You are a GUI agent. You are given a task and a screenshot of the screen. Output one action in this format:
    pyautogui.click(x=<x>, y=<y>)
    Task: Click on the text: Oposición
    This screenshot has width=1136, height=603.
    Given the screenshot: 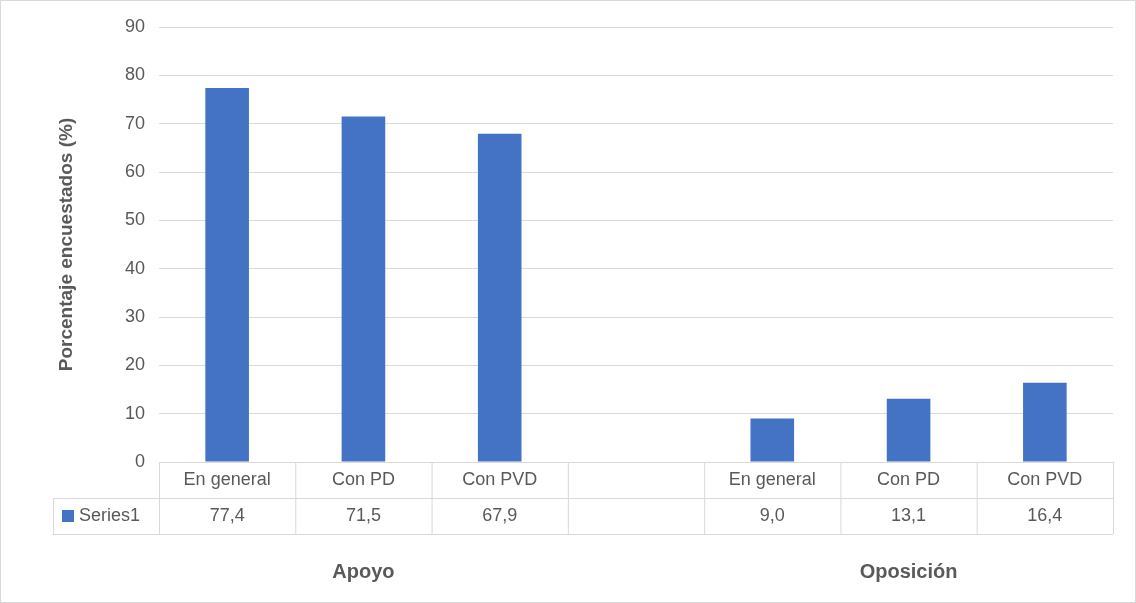 What is the action you would take?
    pyautogui.click(x=908, y=570)
    